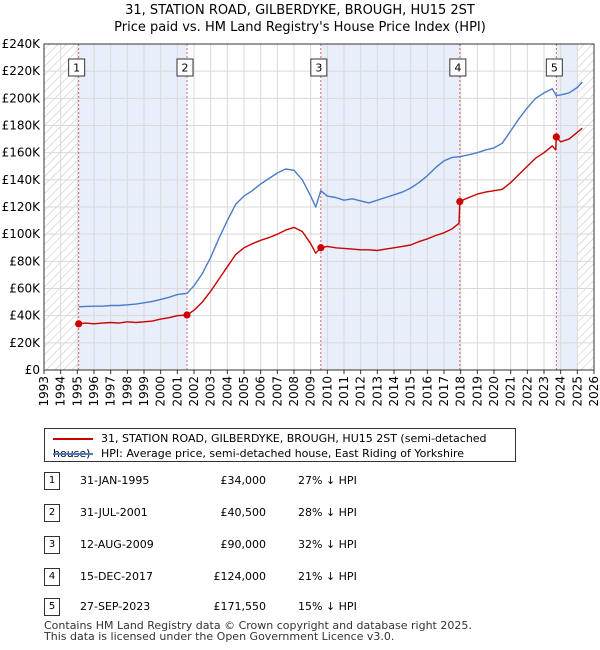 This screenshot has height=650, width=600. Describe the element at coordinates (561, 391) in the screenshot. I see `x-tick-label: 2024` at that location.